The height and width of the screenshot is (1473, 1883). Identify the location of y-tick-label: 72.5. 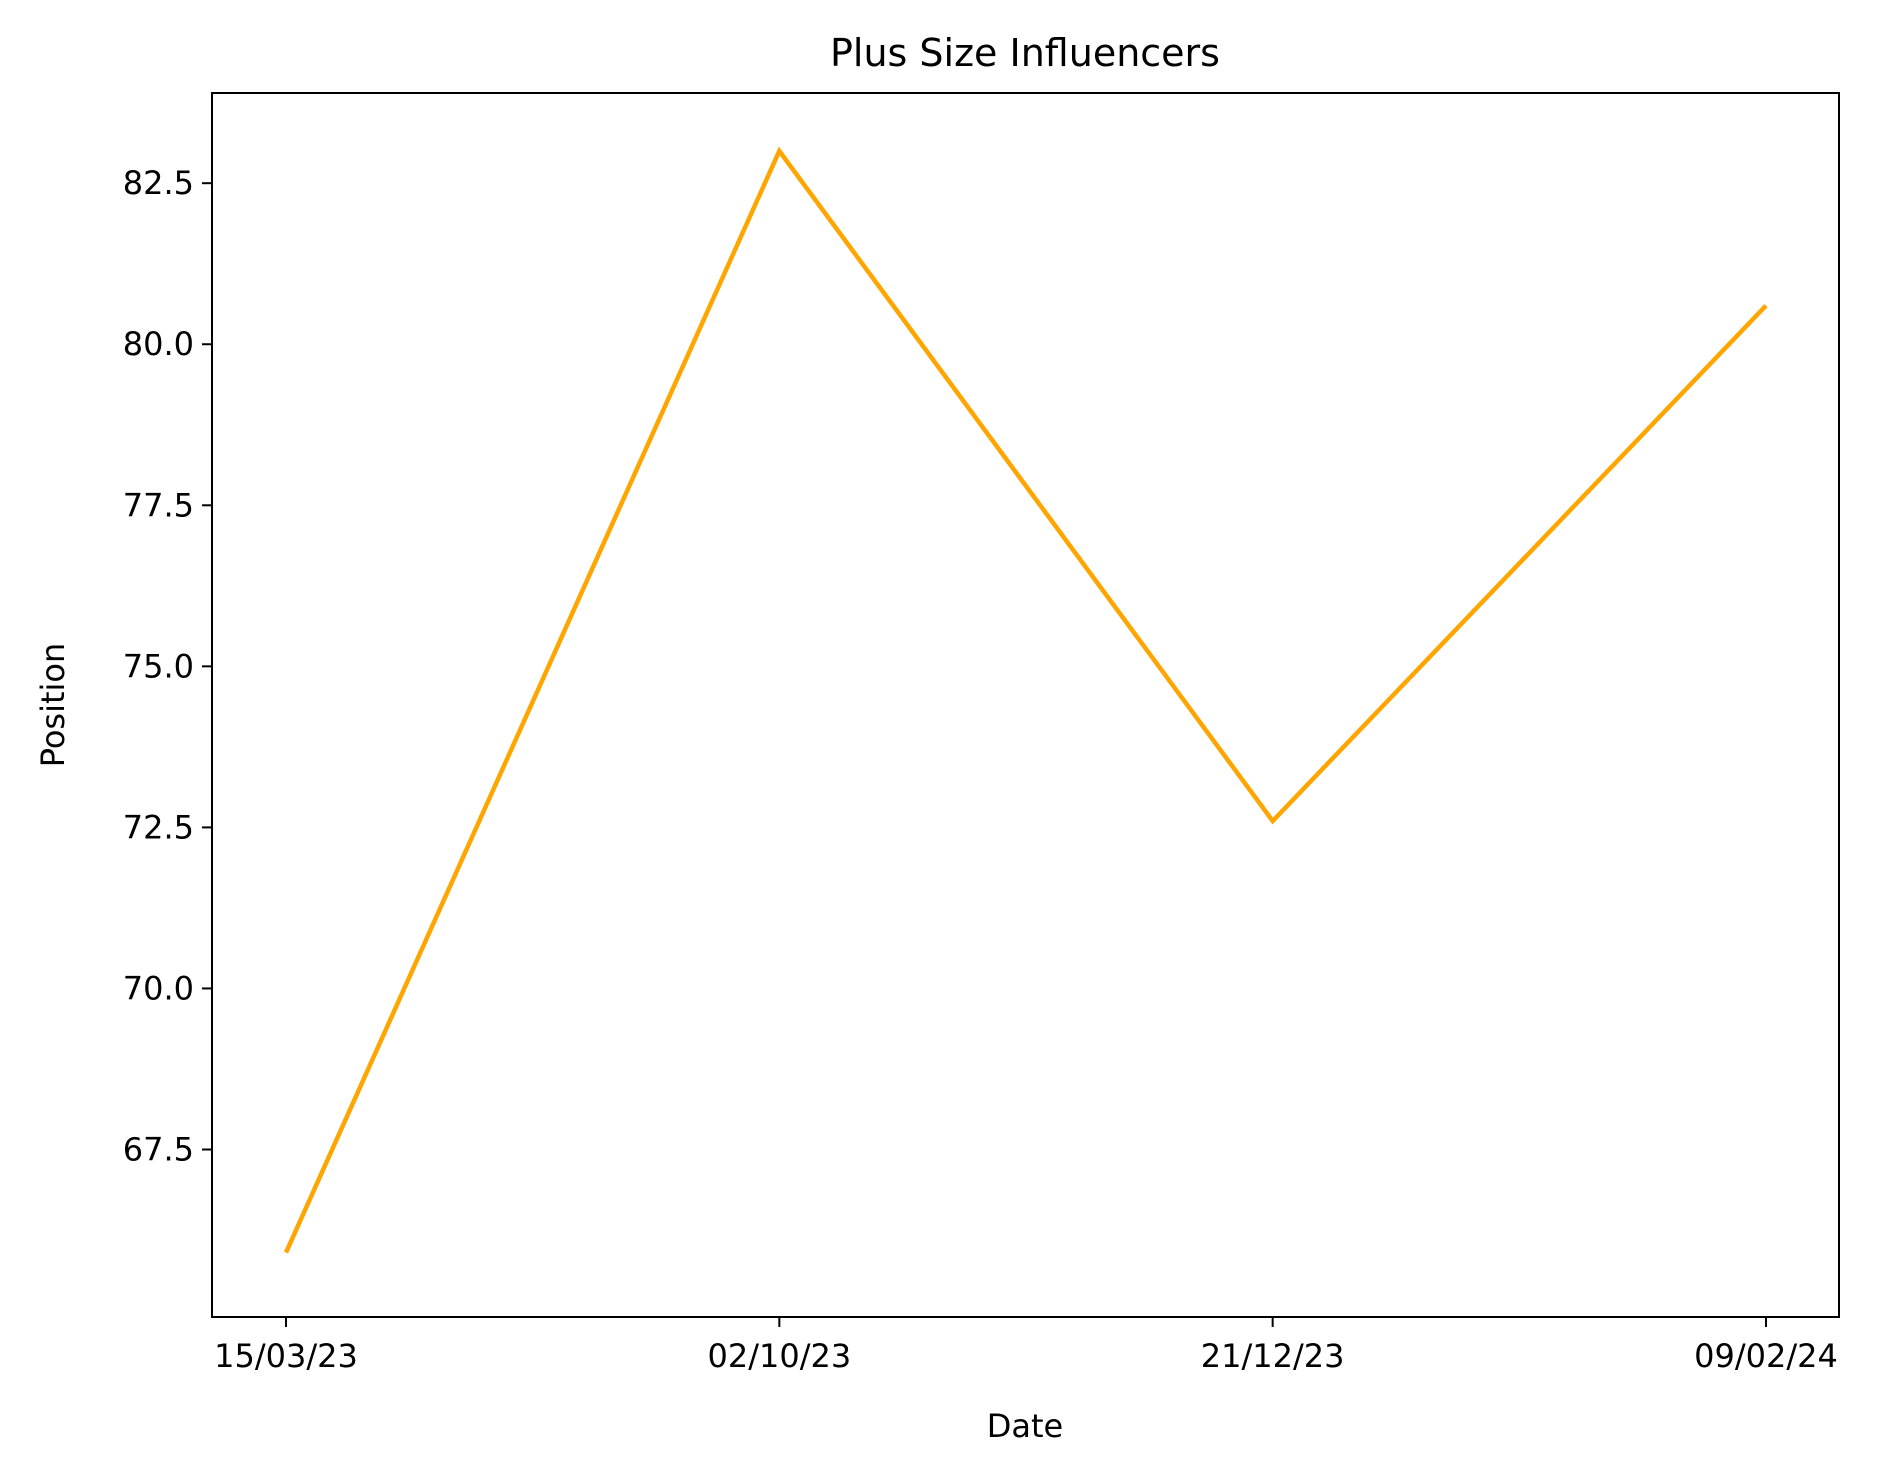
(158, 827).